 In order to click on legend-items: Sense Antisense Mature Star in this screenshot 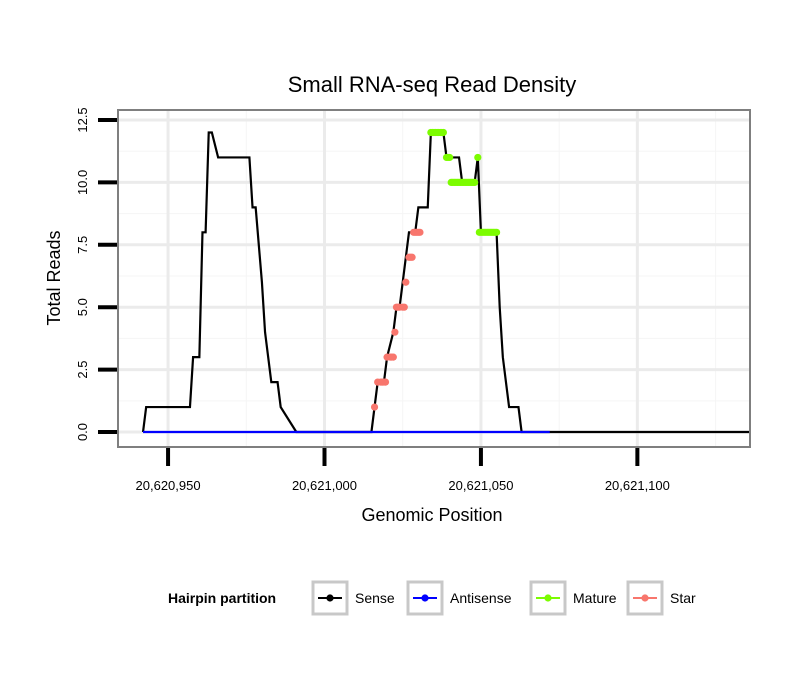, I will do `click(503, 598)`.